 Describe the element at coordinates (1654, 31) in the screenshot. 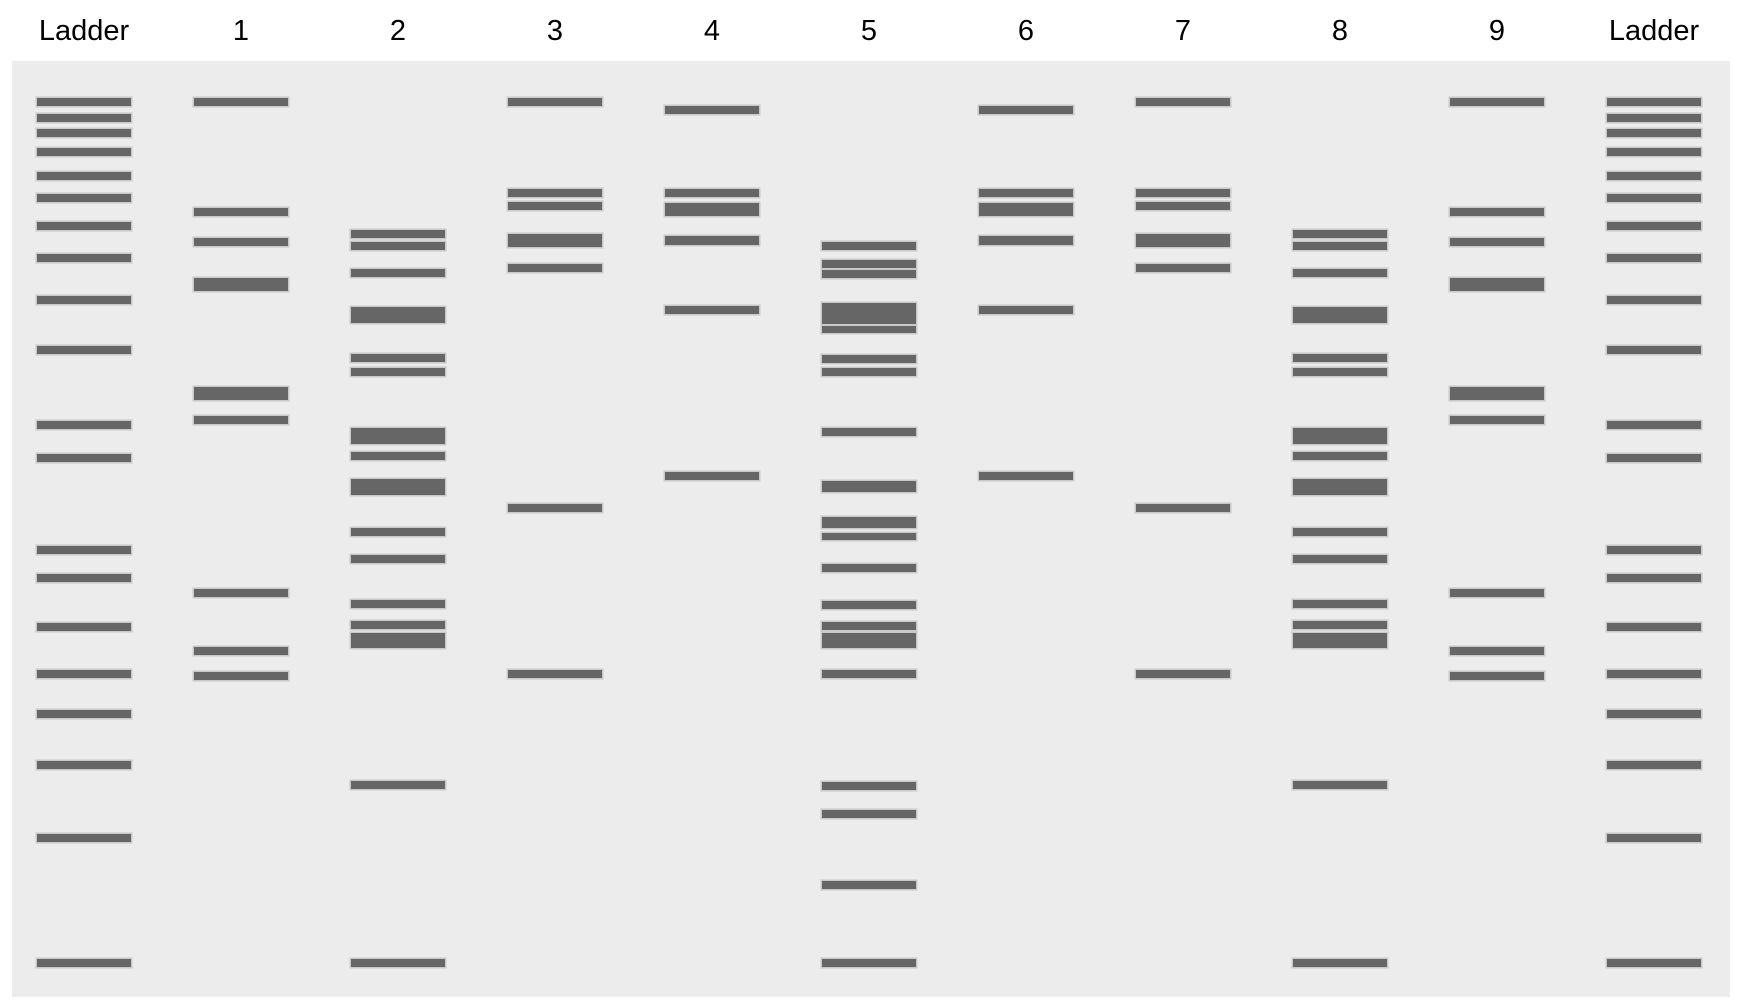

I see `lane-label-ladder-10: Ladder` at that location.